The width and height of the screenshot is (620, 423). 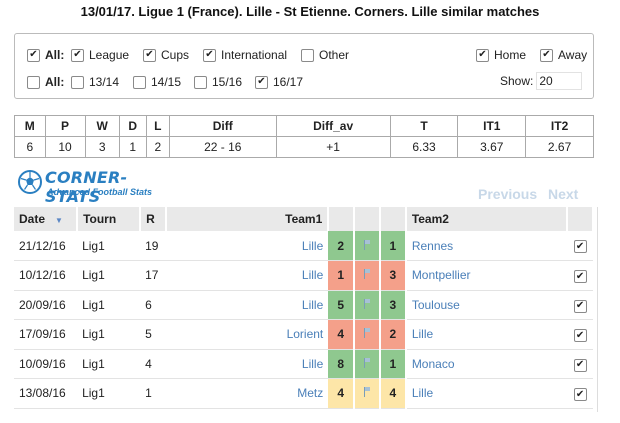 I want to click on sort-descending-icon: ▼, so click(x=59, y=220).